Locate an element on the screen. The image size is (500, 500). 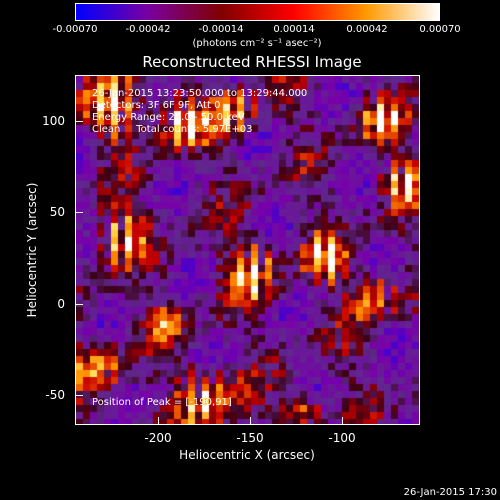
clean-counts-text: Clean Total counts: 5.97E+03 is located at coordinates (172, 129).